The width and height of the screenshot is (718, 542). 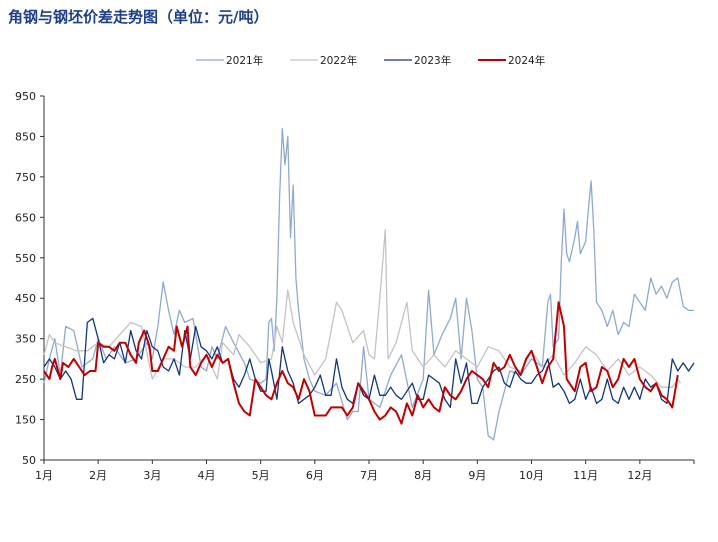 I want to click on x-tick-label: 4月, so click(x=207, y=475).